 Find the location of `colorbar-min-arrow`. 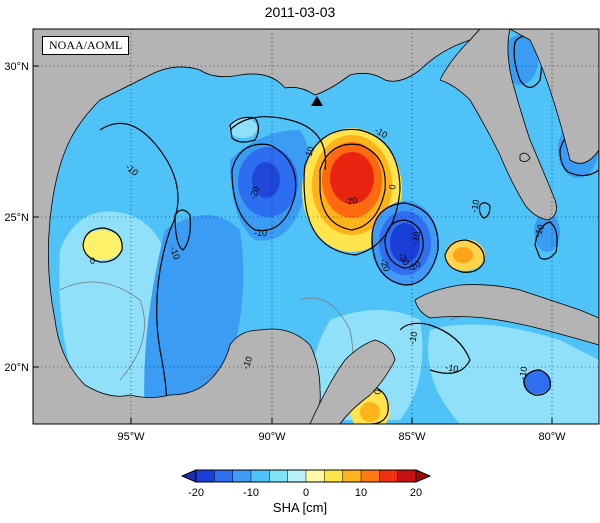

colorbar-min-arrow is located at coordinates (188, 476).